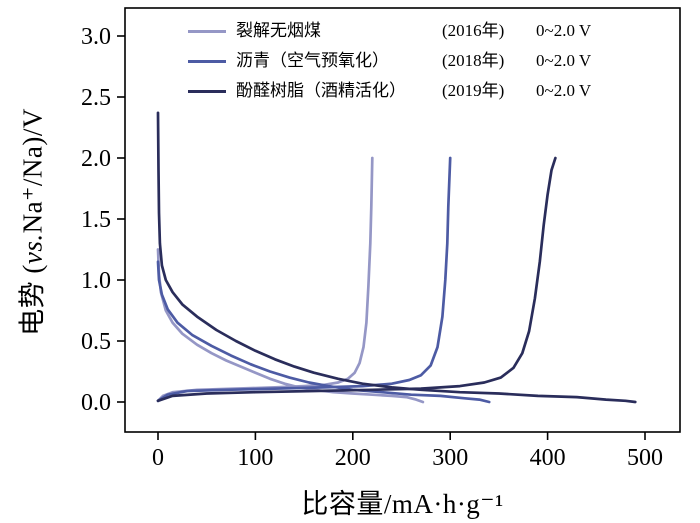 This screenshot has width=700, height=523. Describe the element at coordinates (312, 60) in the screenshot. I see `legend-series-label: 沥青（空气预氧化）` at that location.